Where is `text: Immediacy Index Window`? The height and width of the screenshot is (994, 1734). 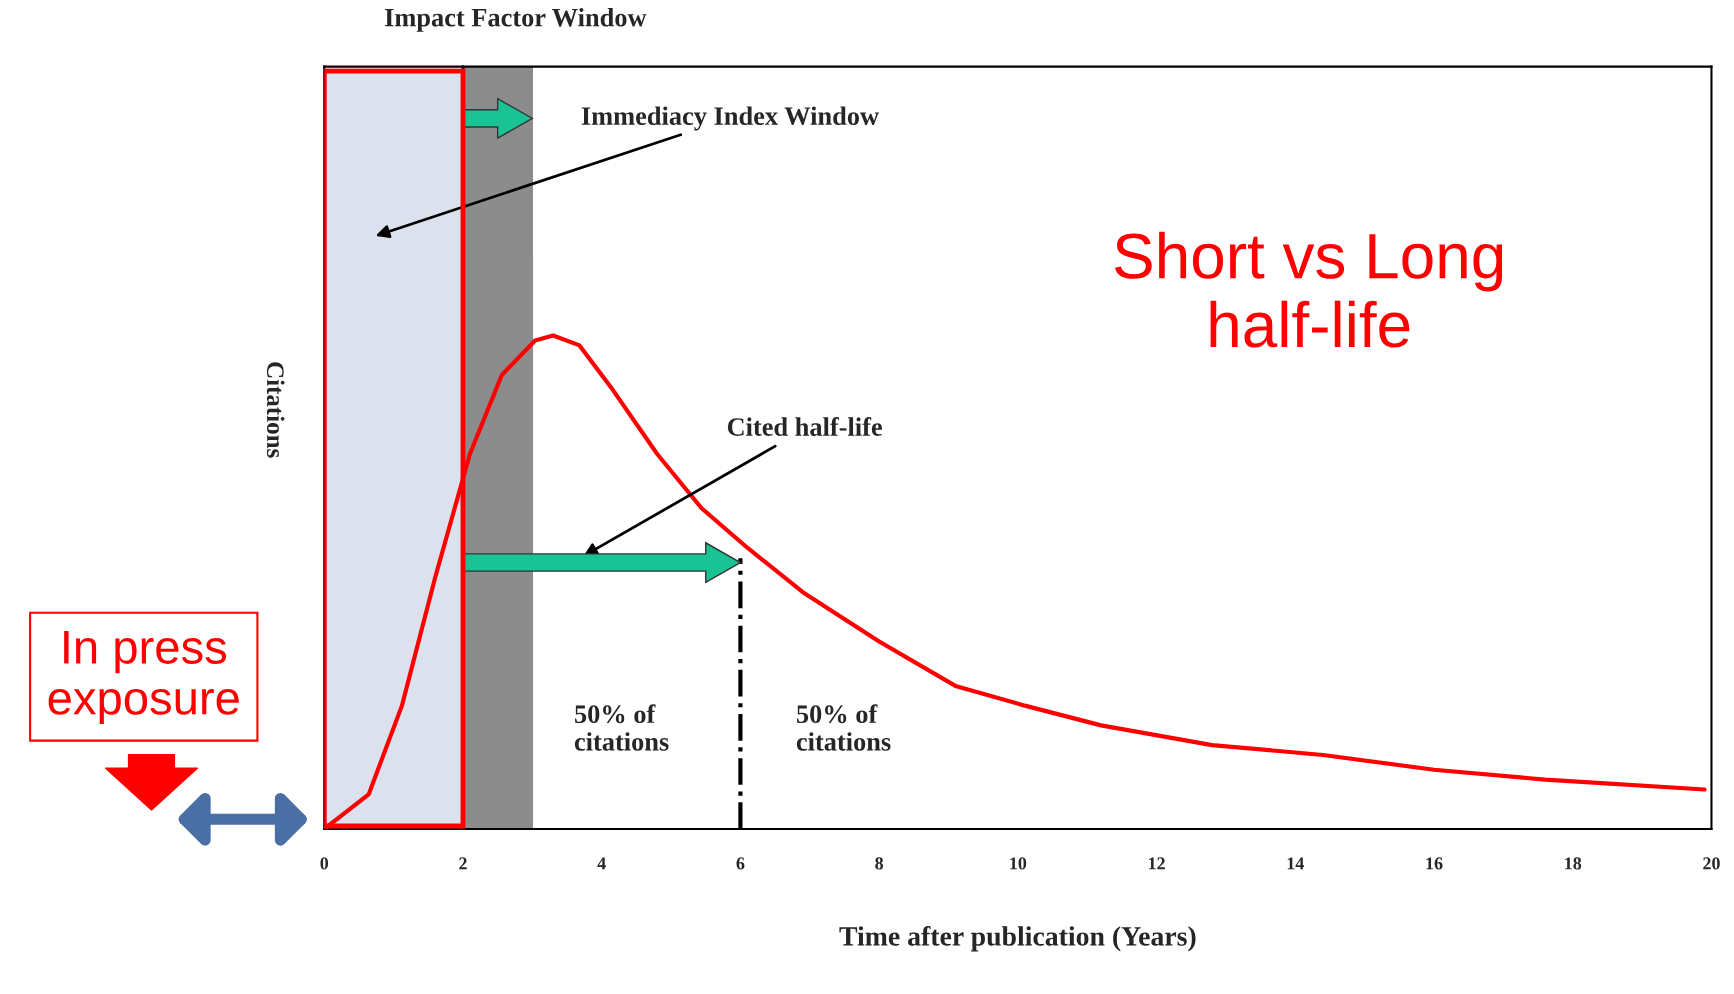
text: Immediacy Index Window is located at coordinates (730, 118).